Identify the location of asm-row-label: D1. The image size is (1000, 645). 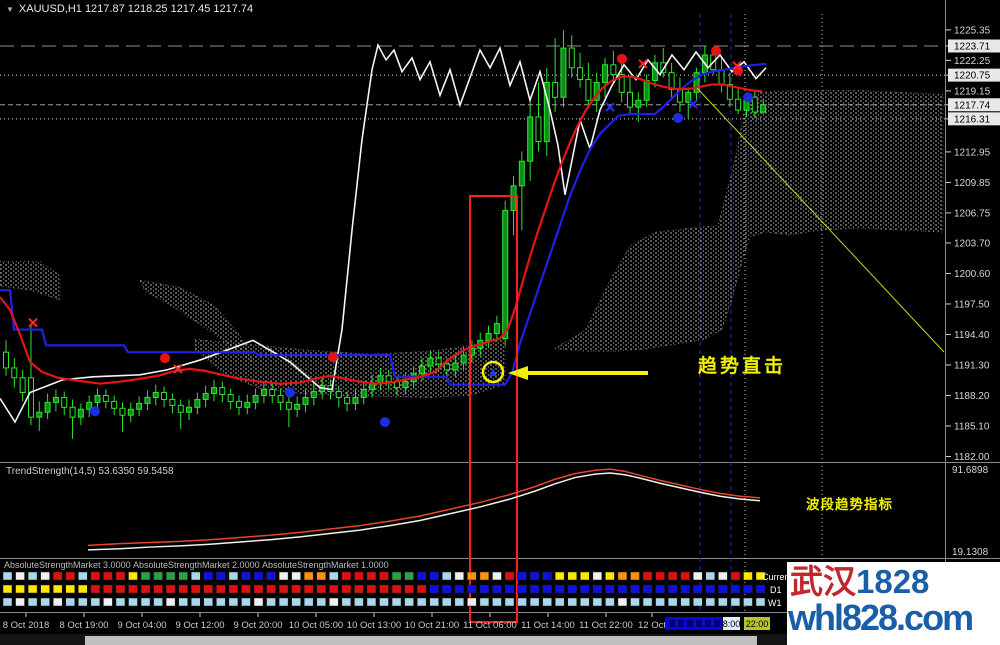
(776, 590).